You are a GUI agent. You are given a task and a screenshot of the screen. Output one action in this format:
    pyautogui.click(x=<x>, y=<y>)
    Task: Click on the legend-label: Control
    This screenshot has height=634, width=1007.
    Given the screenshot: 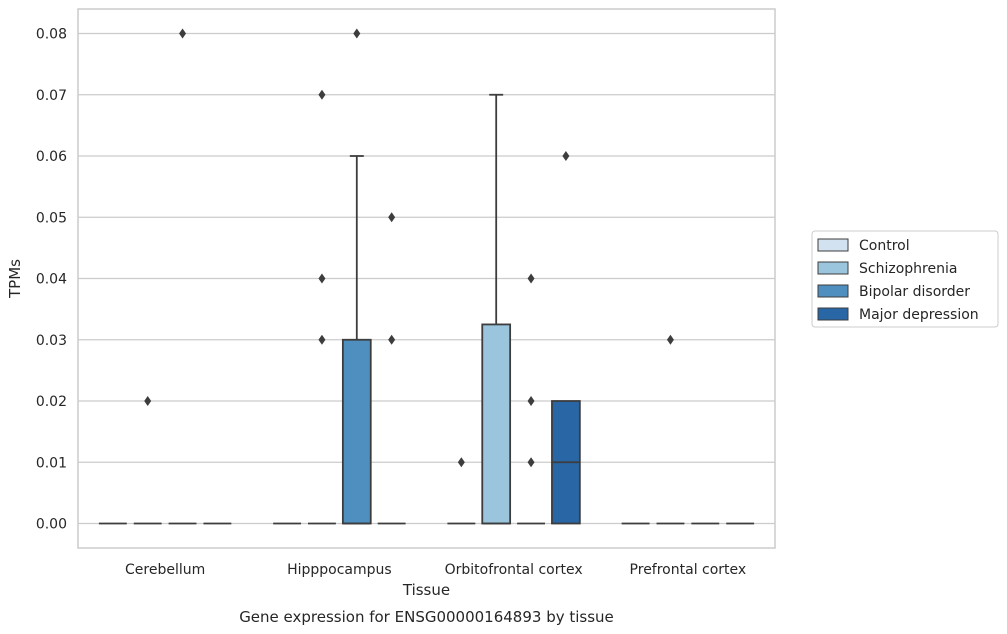 What is the action you would take?
    pyautogui.click(x=884, y=246)
    